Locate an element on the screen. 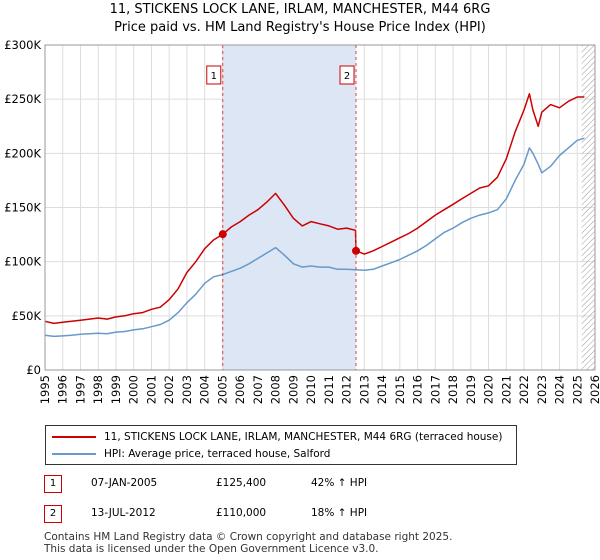 This screenshot has width=600, height=560. x-tick-label: 2012 is located at coordinates (347, 389).